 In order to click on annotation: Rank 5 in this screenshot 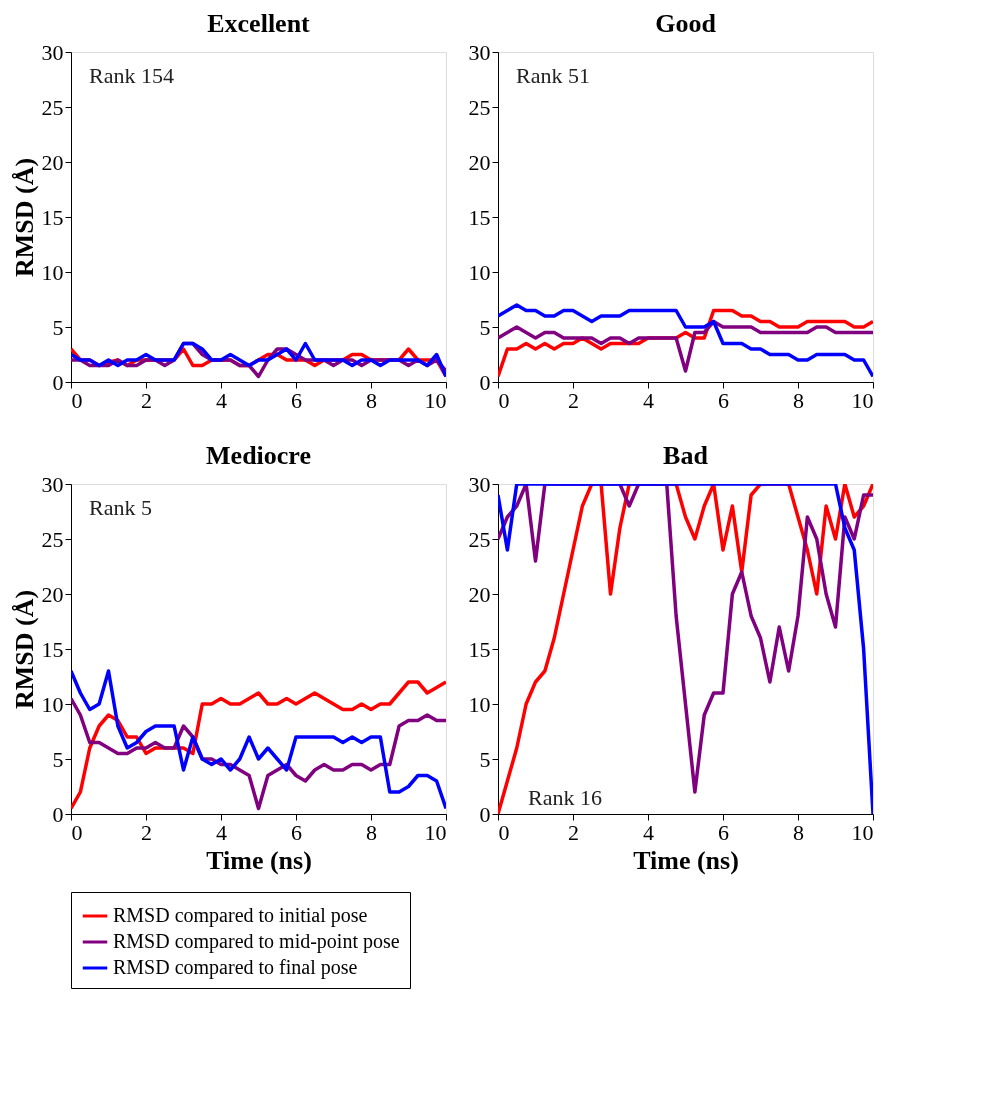, I will do `click(120, 507)`.